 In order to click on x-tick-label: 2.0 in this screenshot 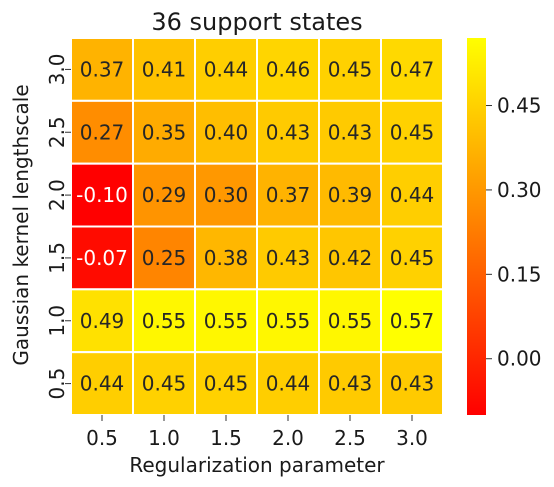, I will do `click(288, 438)`.